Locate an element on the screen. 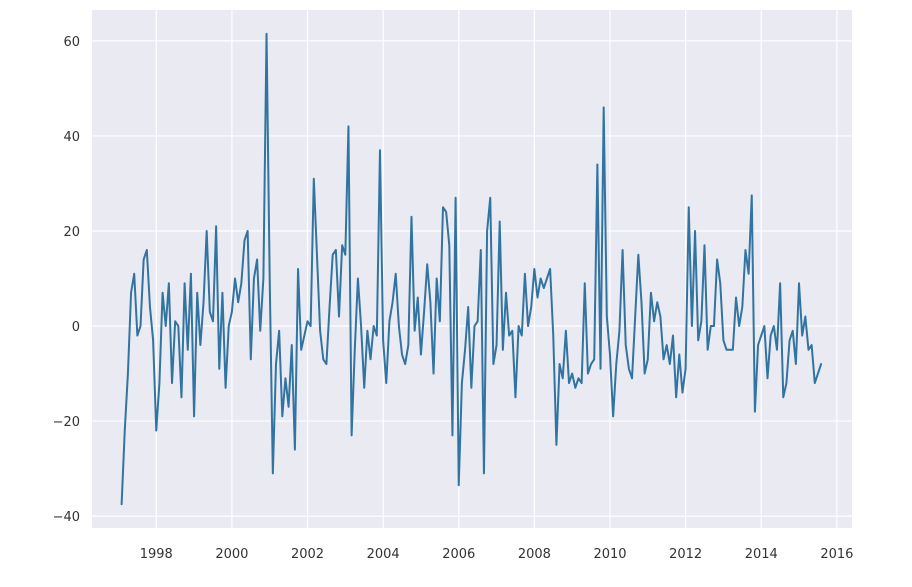 The height and width of the screenshot is (587, 912). y-tick-label: −40 is located at coordinates (66, 517).